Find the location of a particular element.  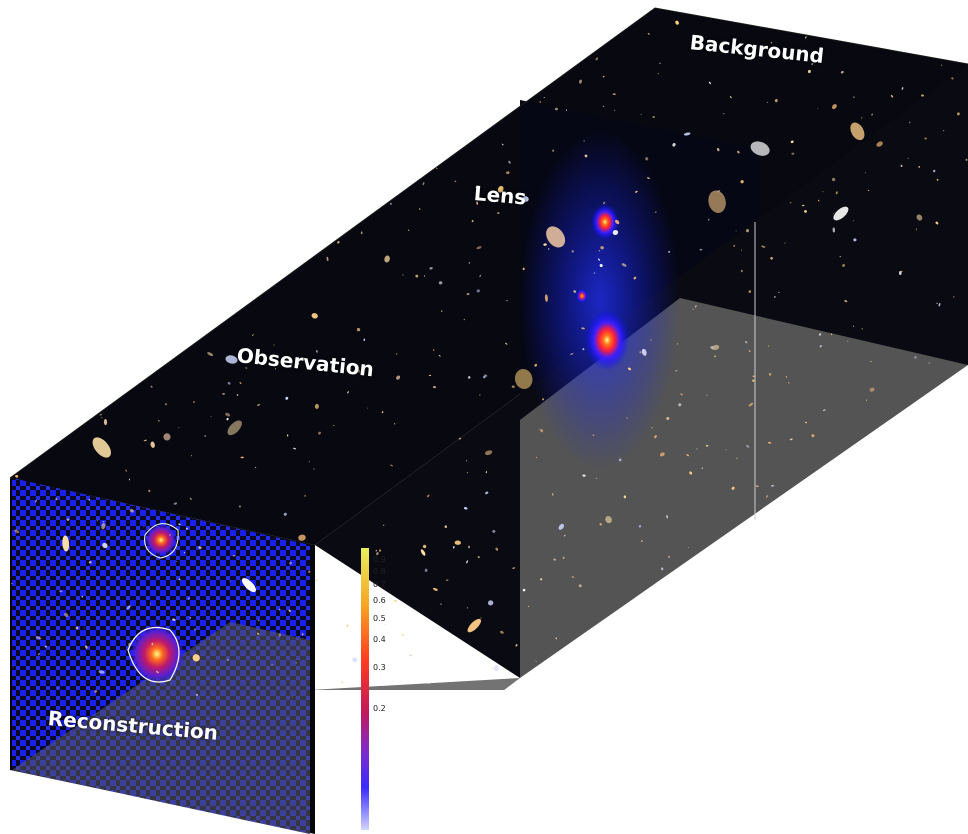

reconstruction-contour-top is located at coordinates (161, 541).